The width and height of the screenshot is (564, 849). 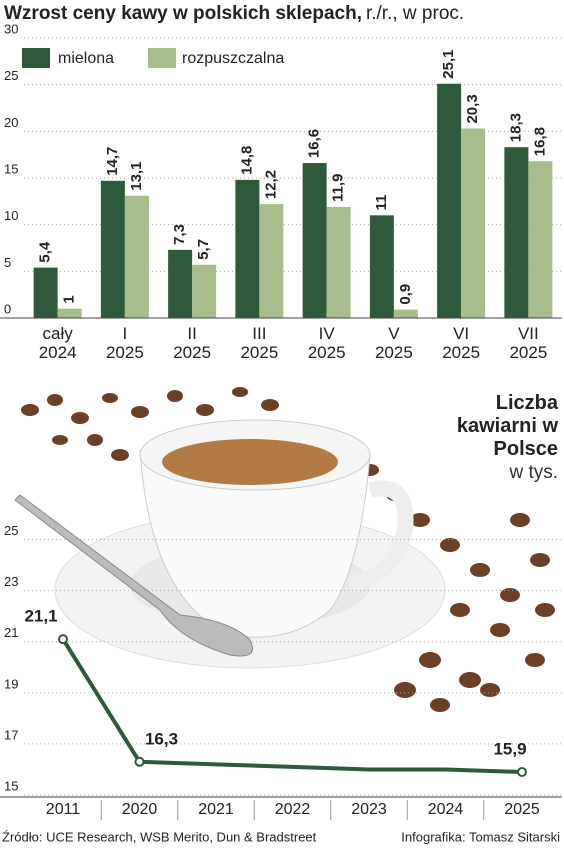 I want to click on value-label: 18,3, so click(x=515, y=127).